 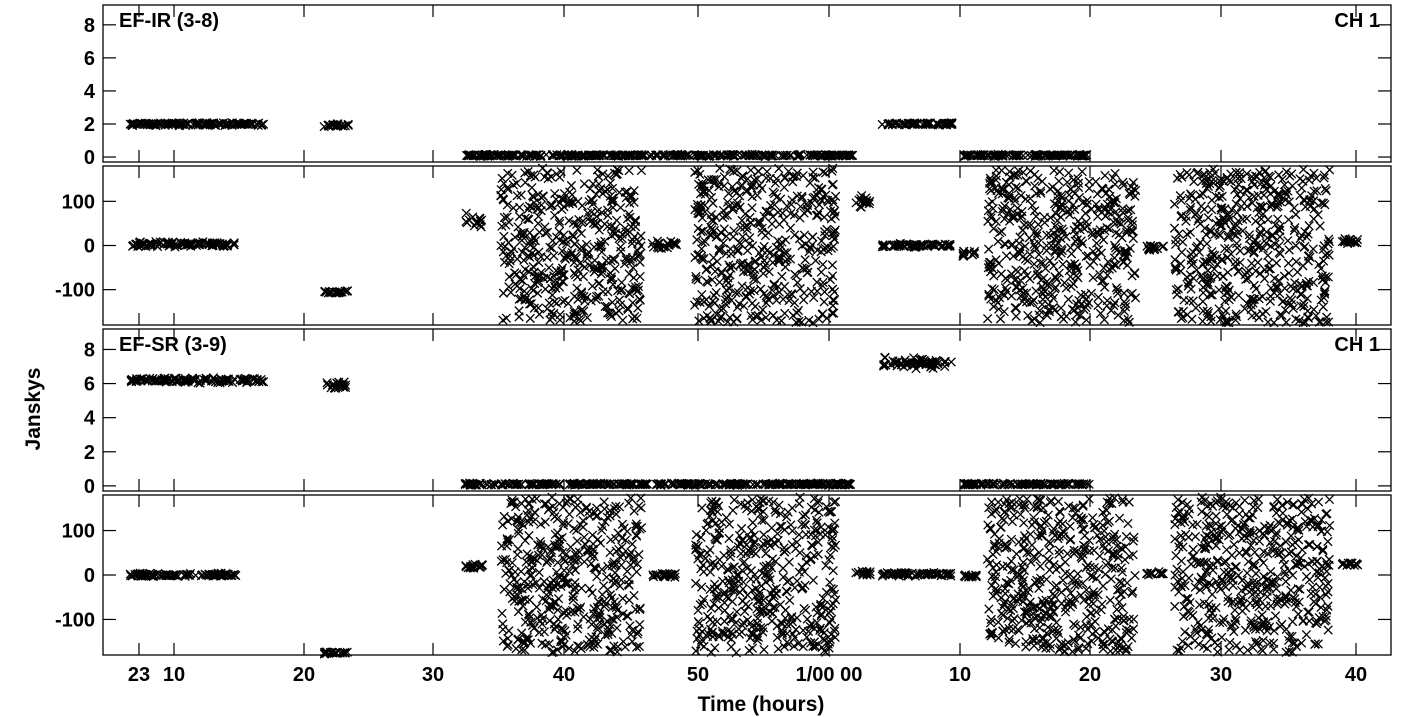 I want to click on x-axis-title: Time (hours), so click(x=761, y=704).